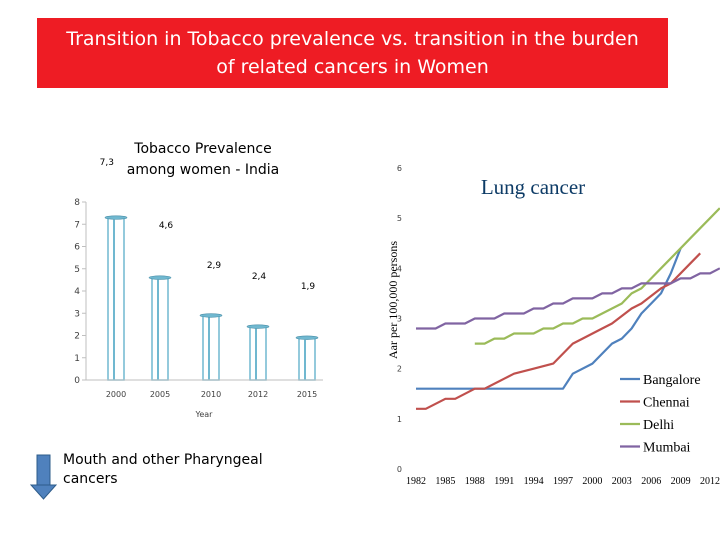  Describe the element at coordinates (563, 481) in the screenshot. I see `lung-x-tick-label: 1997` at that location.